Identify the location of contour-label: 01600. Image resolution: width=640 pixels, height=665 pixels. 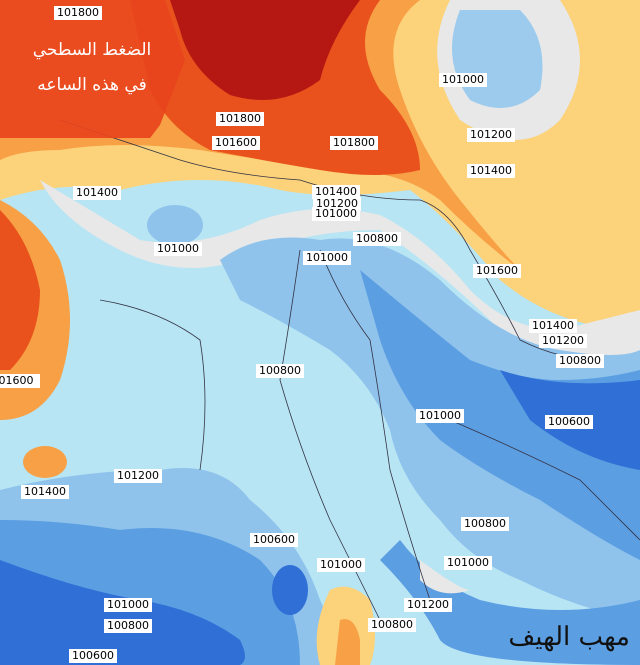
(17, 380).